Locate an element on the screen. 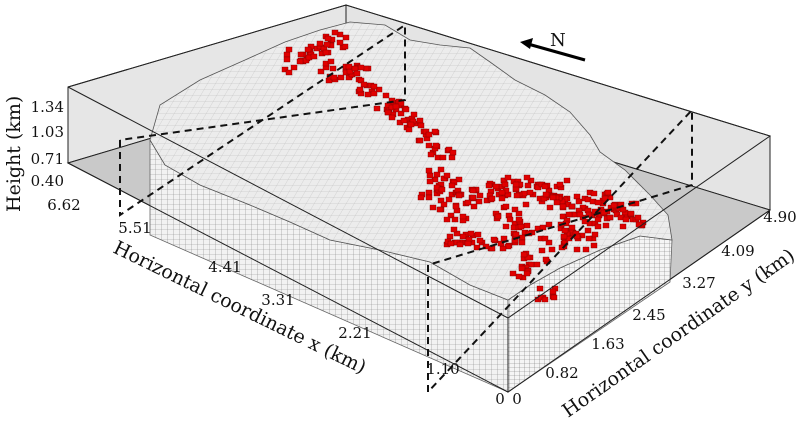 This screenshot has height=429, width=800. y-tick-label: 4.90 is located at coordinates (779, 217).